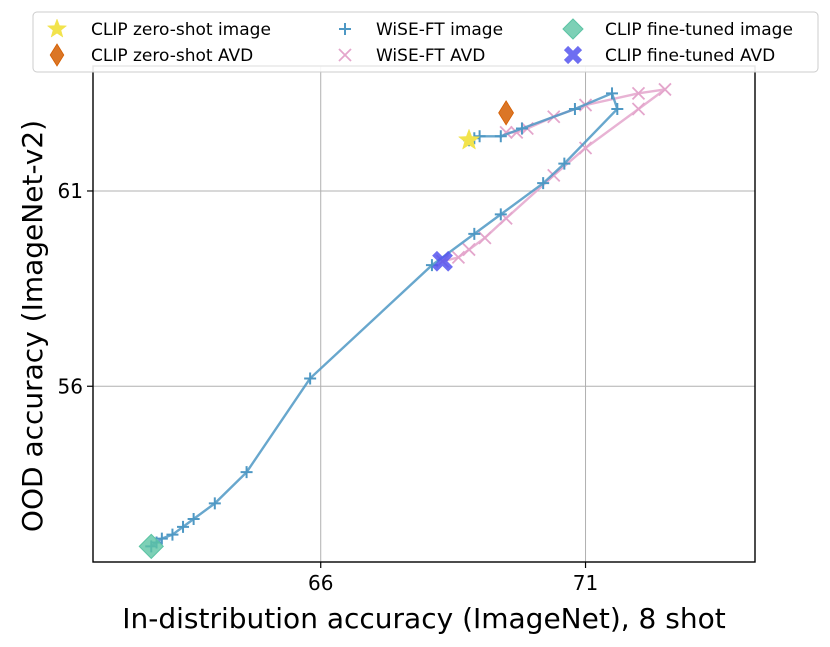  I want to click on legend-marker-clip-fine-tuned-avd, so click(573, 55).